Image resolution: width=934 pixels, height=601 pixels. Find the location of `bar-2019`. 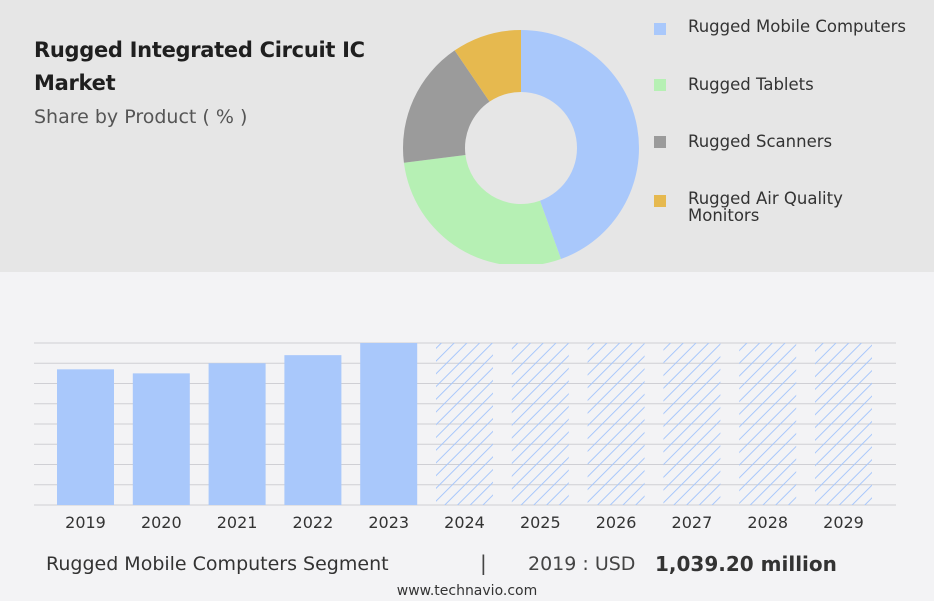

bar-2019 is located at coordinates (85, 437).